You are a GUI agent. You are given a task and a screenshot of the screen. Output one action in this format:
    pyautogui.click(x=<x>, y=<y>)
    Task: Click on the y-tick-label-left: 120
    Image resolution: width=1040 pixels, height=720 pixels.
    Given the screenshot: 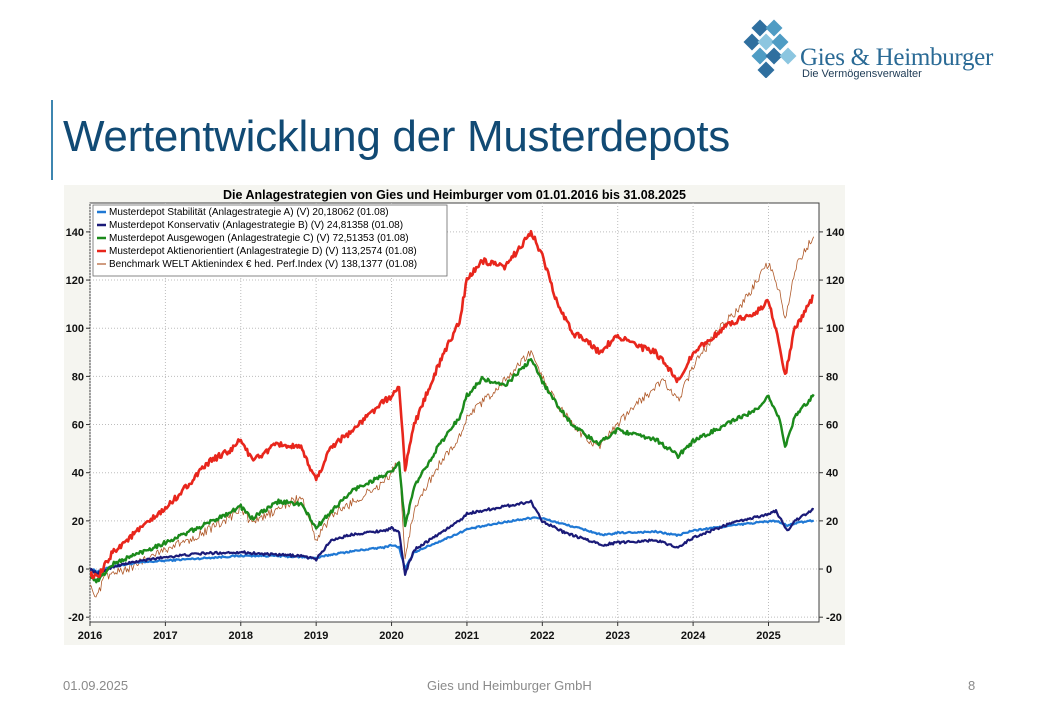 What is the action you would take?
    pyautogui.click(x=75, y=281)
    